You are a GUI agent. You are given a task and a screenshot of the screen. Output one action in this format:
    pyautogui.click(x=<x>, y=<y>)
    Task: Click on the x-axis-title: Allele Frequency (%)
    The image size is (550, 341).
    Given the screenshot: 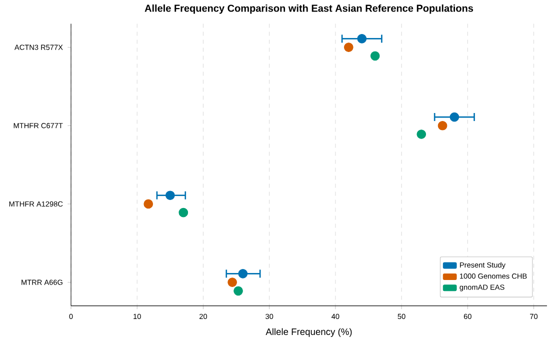 What is the action you would take?
    pyautogui.click(x=309, y=332)
    